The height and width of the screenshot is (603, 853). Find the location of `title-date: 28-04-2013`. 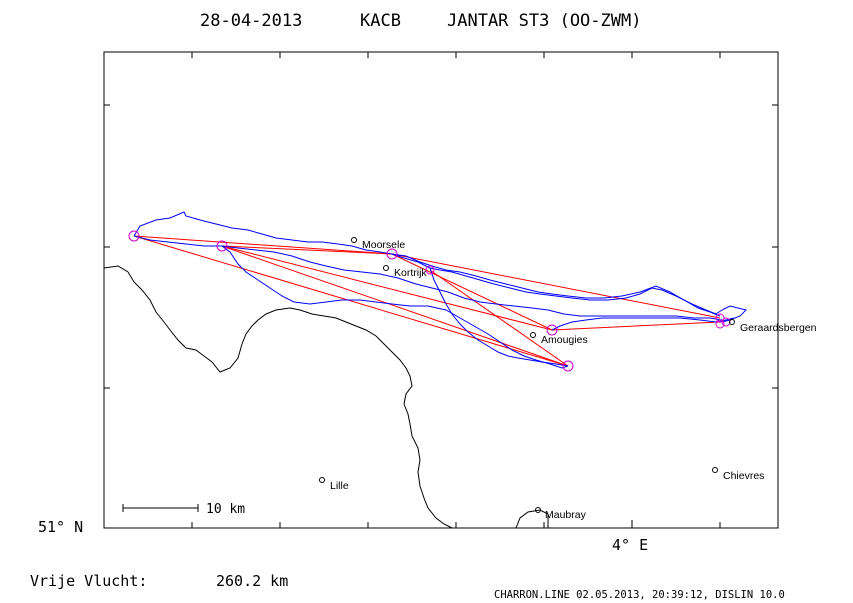

title-date: 28-04-2013 is located at coordinates (251, 21).